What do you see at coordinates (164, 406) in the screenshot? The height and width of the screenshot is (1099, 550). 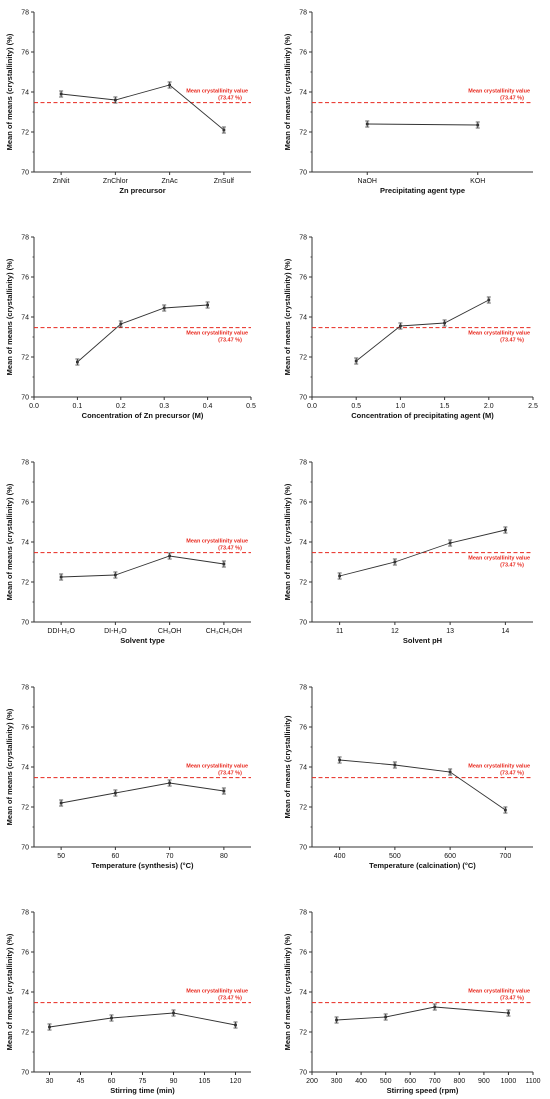 I see `x-tick-label: 0.3` at bounding box center [164, 406].